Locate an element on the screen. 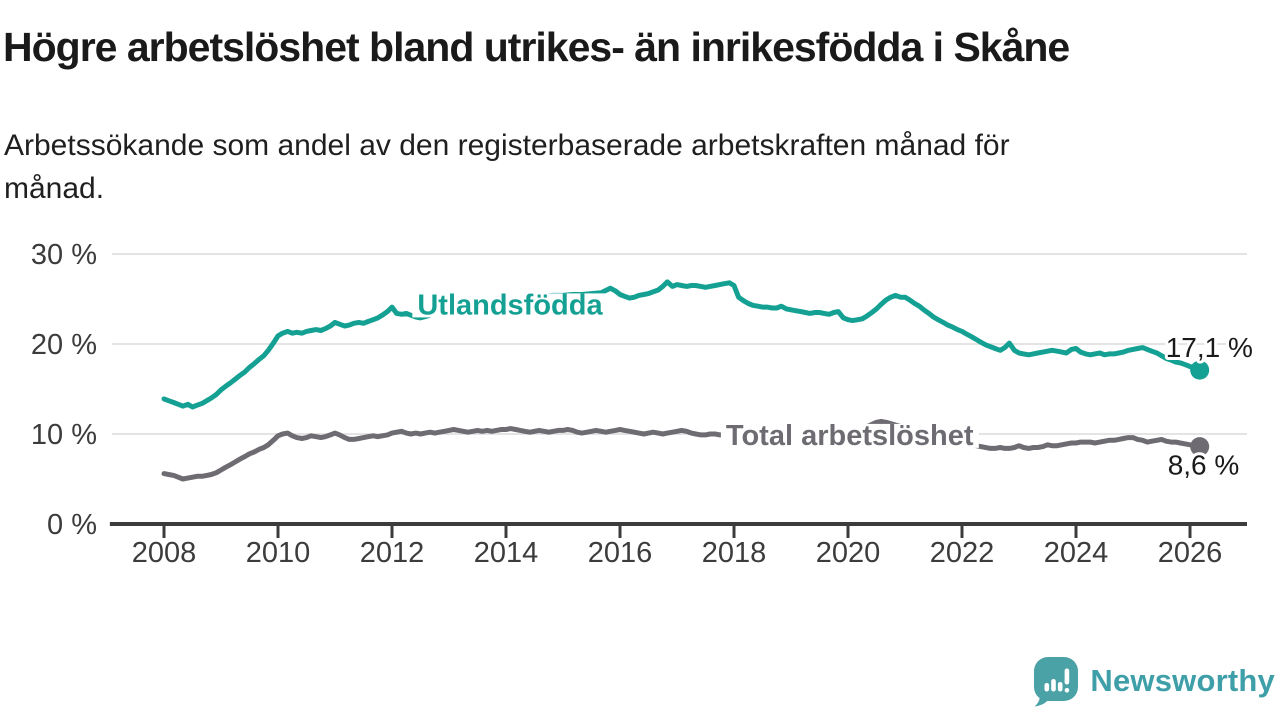  x-axis-tick-label: 2012 is located at coordinates (392, 553).